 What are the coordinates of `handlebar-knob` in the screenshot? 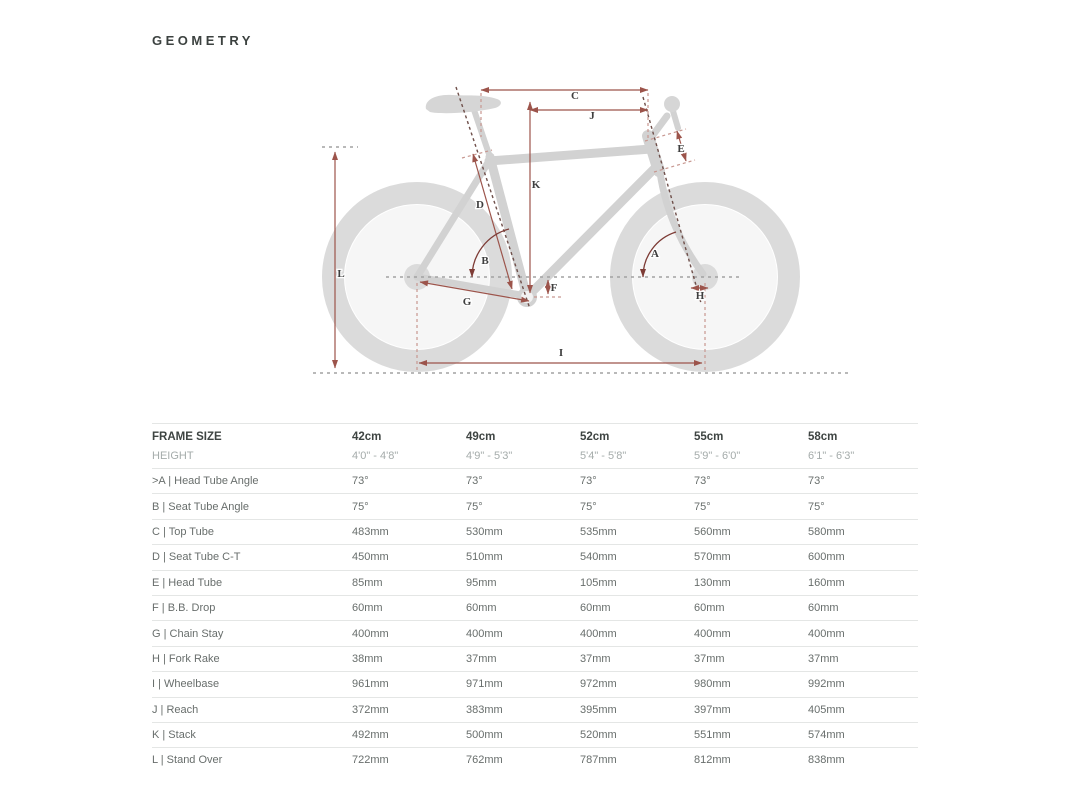 It's located at (672, 104).